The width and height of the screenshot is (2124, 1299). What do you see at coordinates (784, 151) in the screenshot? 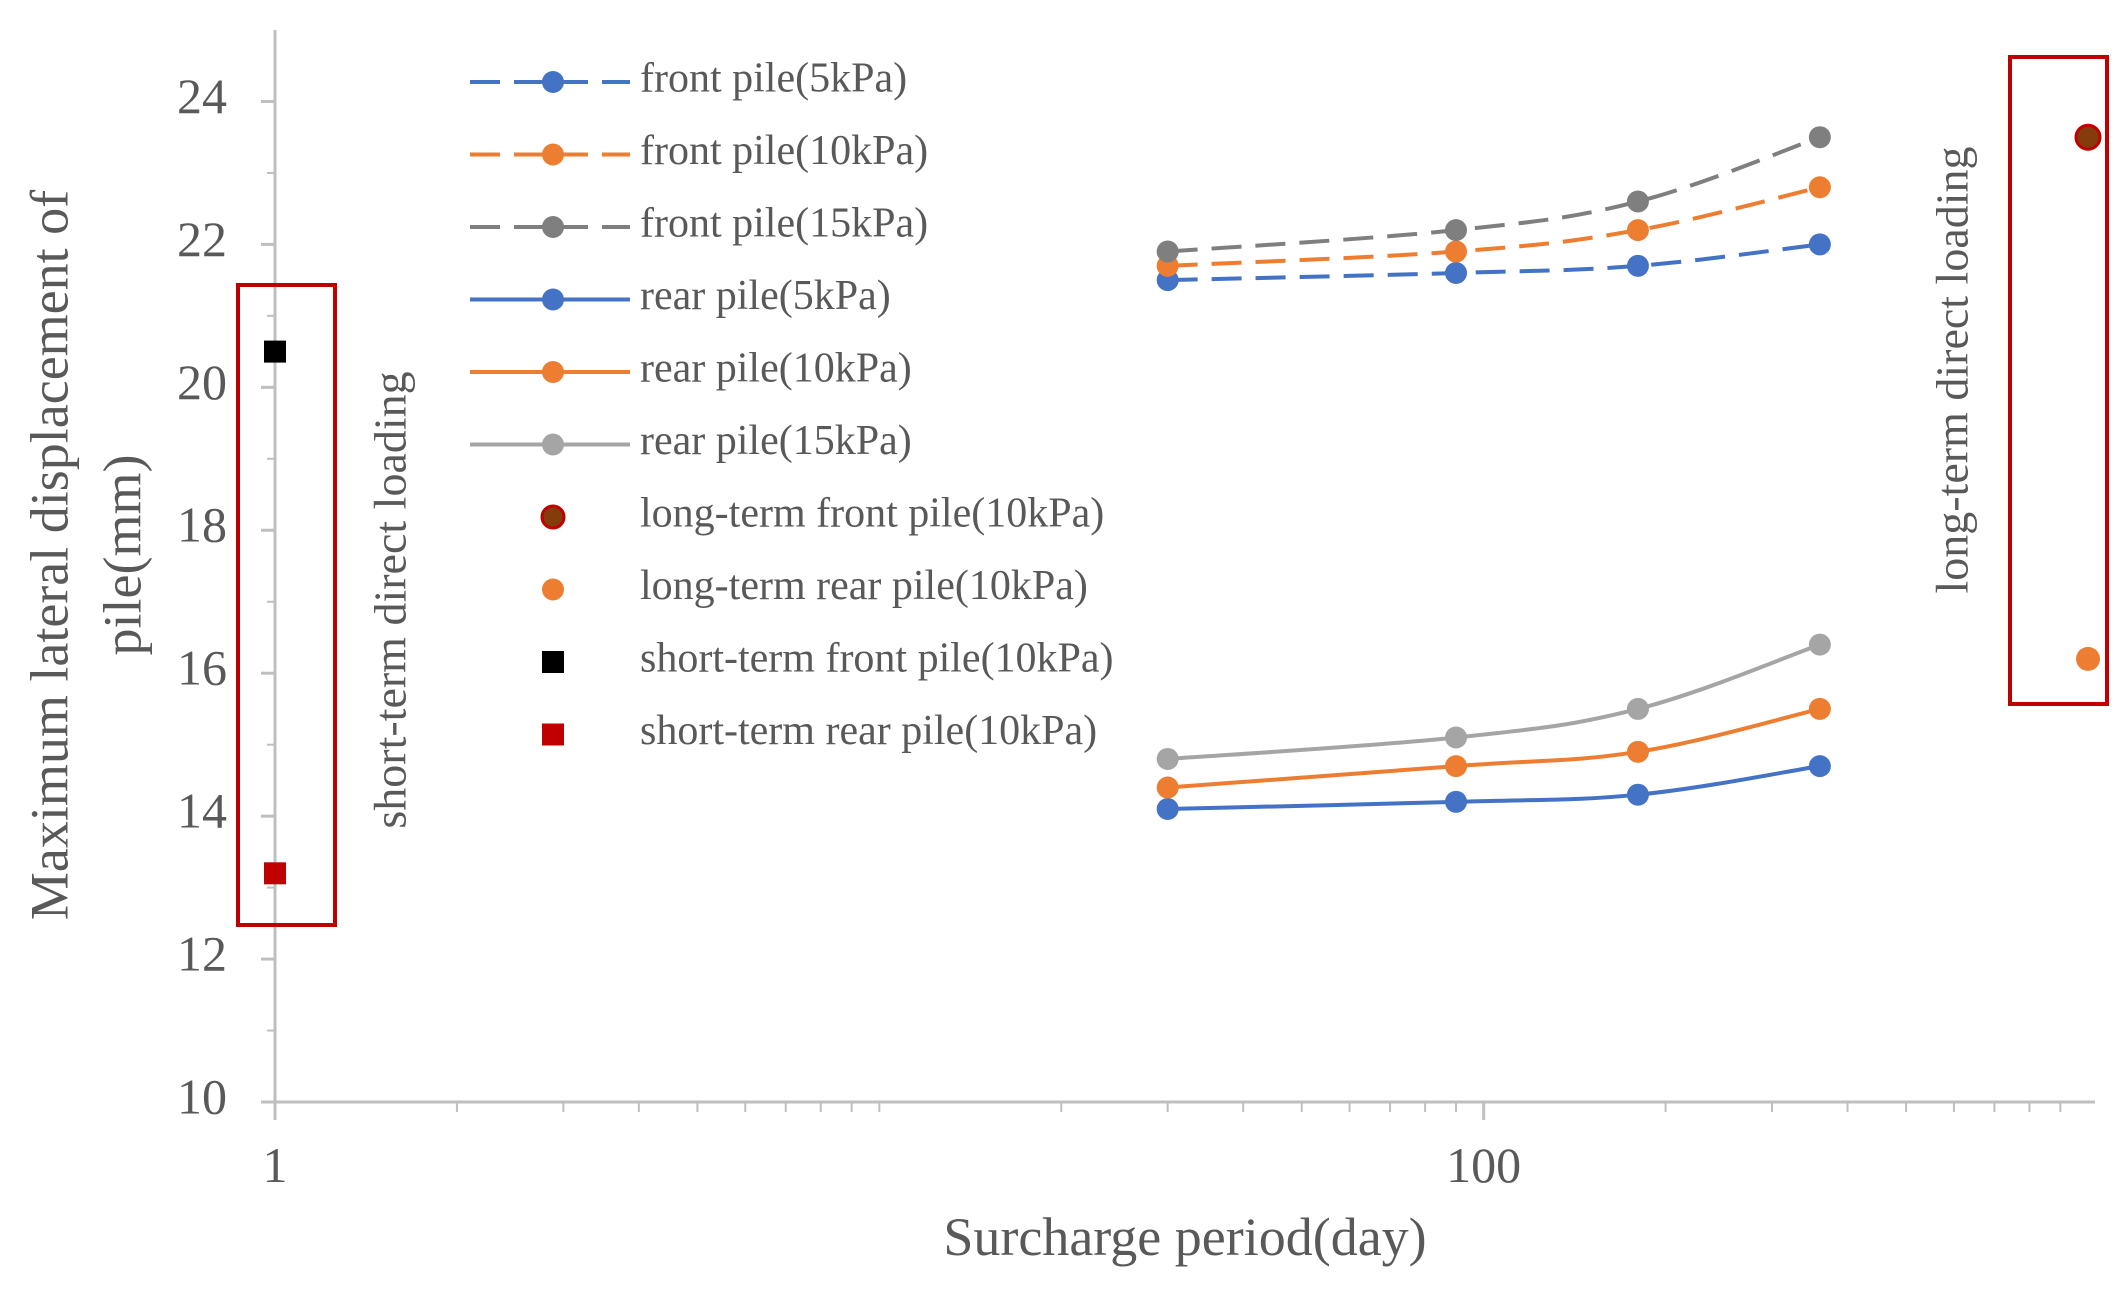
I see `legend-label: front pile(10kPa)` at bounding box center [784, 151].